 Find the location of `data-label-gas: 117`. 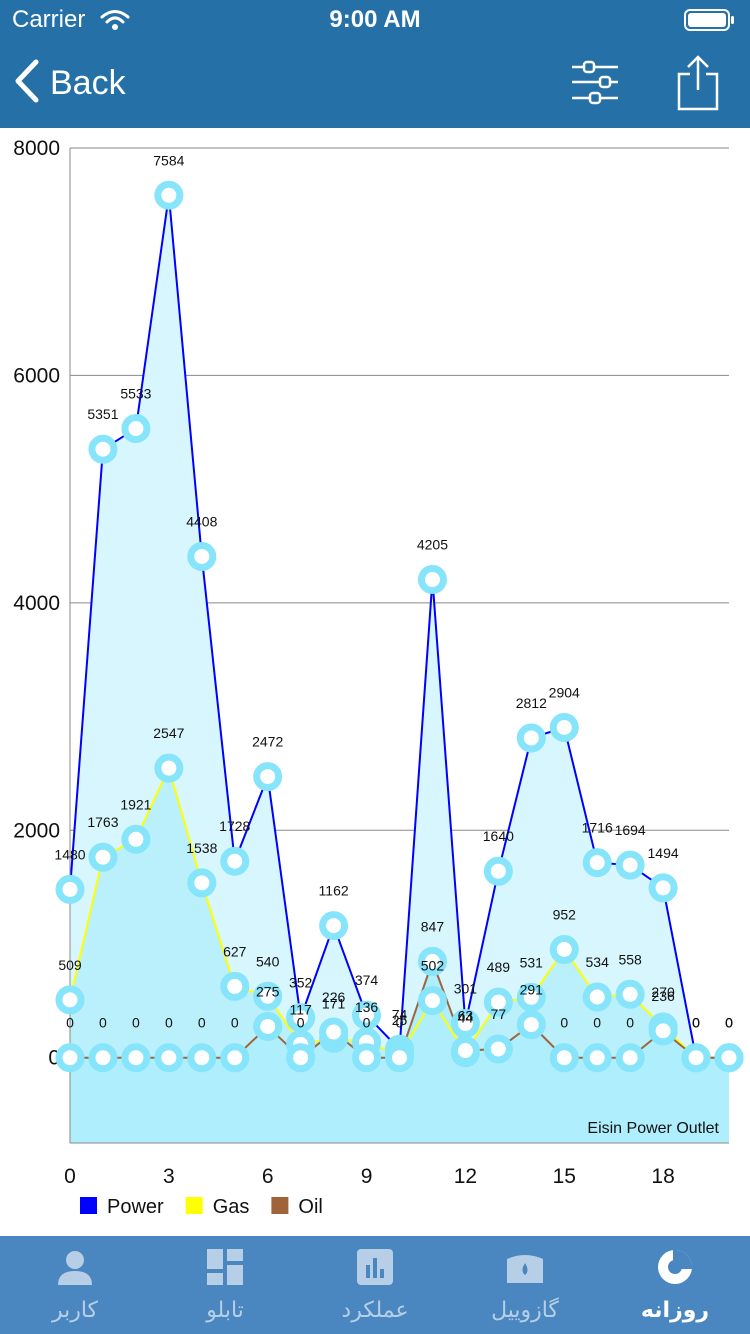

data-label-gas: 117 is located at coordinates (300, 1009).